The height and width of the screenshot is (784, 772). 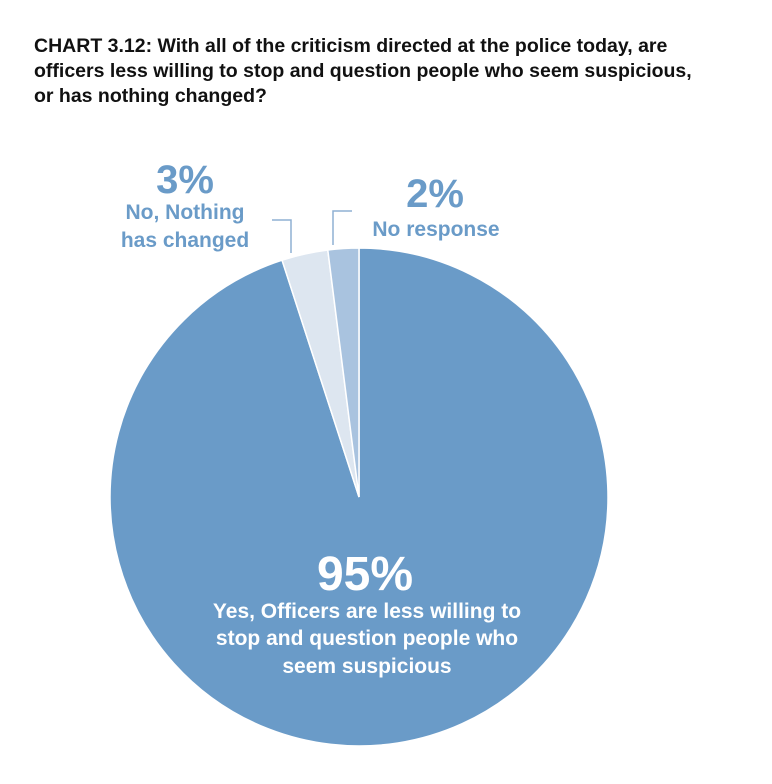 What do you see at coordinates (366, 666) in the screenshot?
I see `slice-label-yes-line3: seem suspicious` at bounding box center [366, 666].